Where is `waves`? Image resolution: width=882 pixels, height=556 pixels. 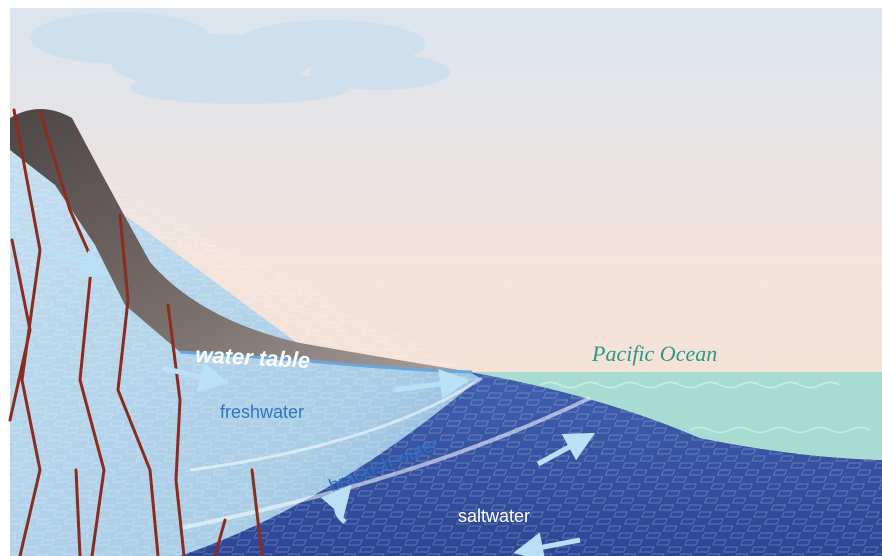
waves is located at coordinates (705, 407).